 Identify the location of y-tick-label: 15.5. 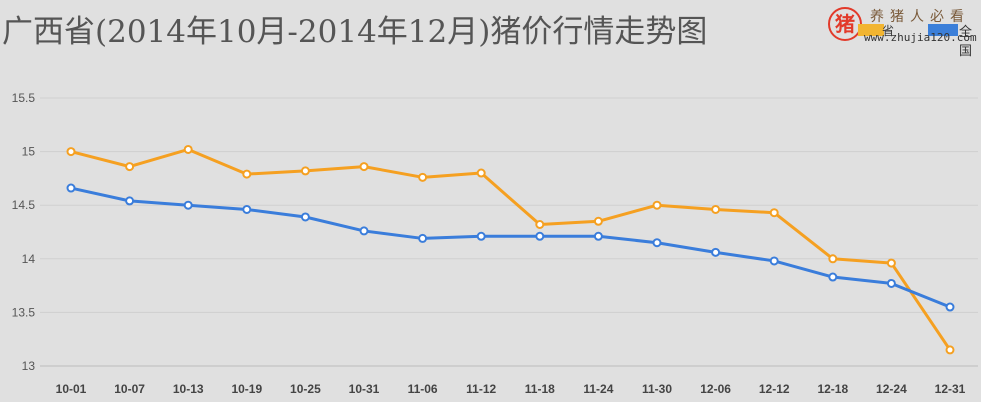
(24, 98).